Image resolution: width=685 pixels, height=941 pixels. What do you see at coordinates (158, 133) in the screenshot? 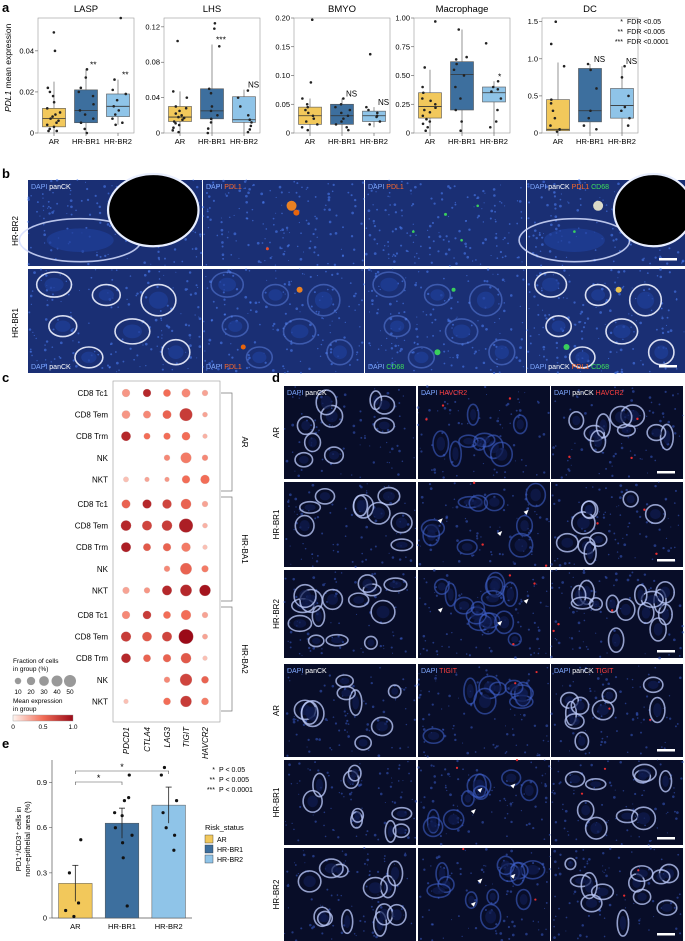
I see `y-tick-label: 0` at bounding box center [158, 133].